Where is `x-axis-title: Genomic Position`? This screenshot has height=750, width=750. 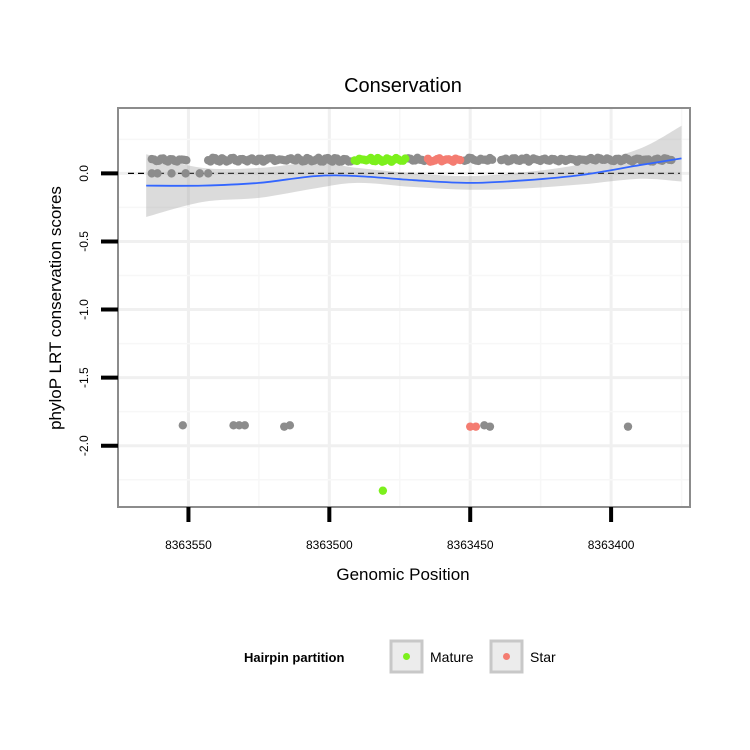
x-axis-title: Genomic Position is located at coordinates (402, 574).